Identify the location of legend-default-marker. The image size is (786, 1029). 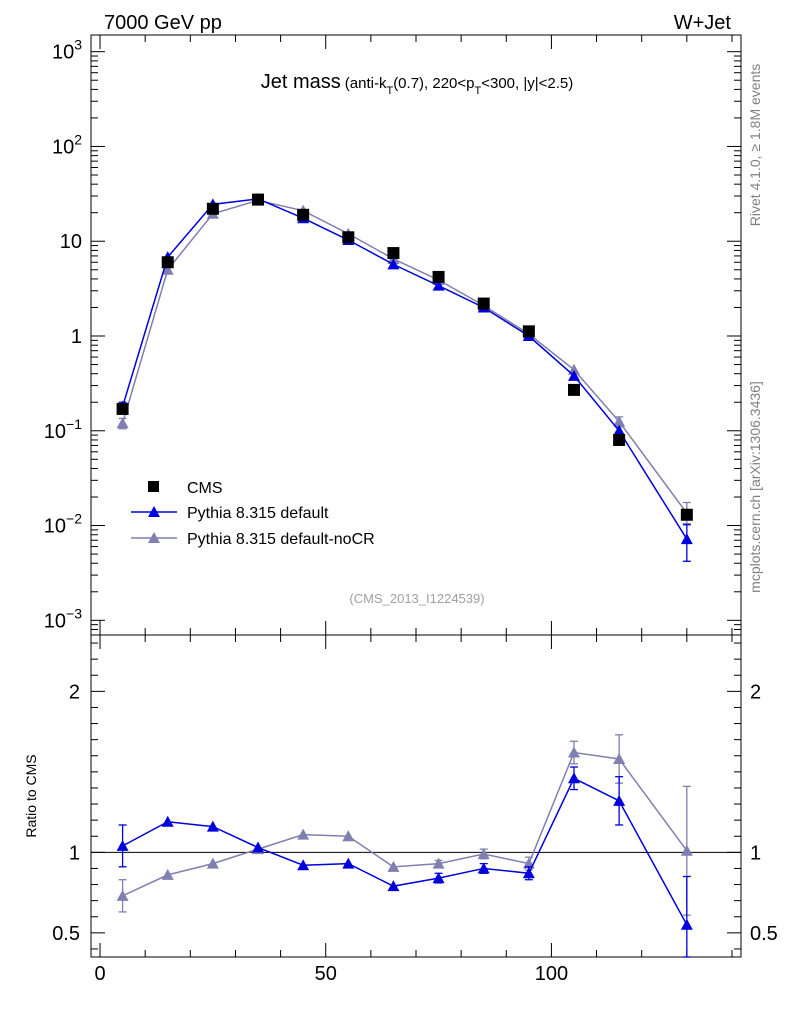
(154, 511).